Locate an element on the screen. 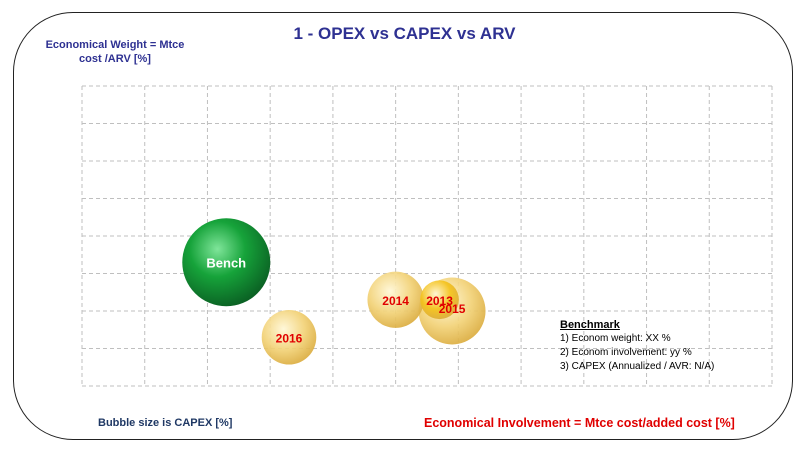 The width and height of the screenshot is (809, 457). bubble-label-2015: 2015 is located at coordinates (452, 309).